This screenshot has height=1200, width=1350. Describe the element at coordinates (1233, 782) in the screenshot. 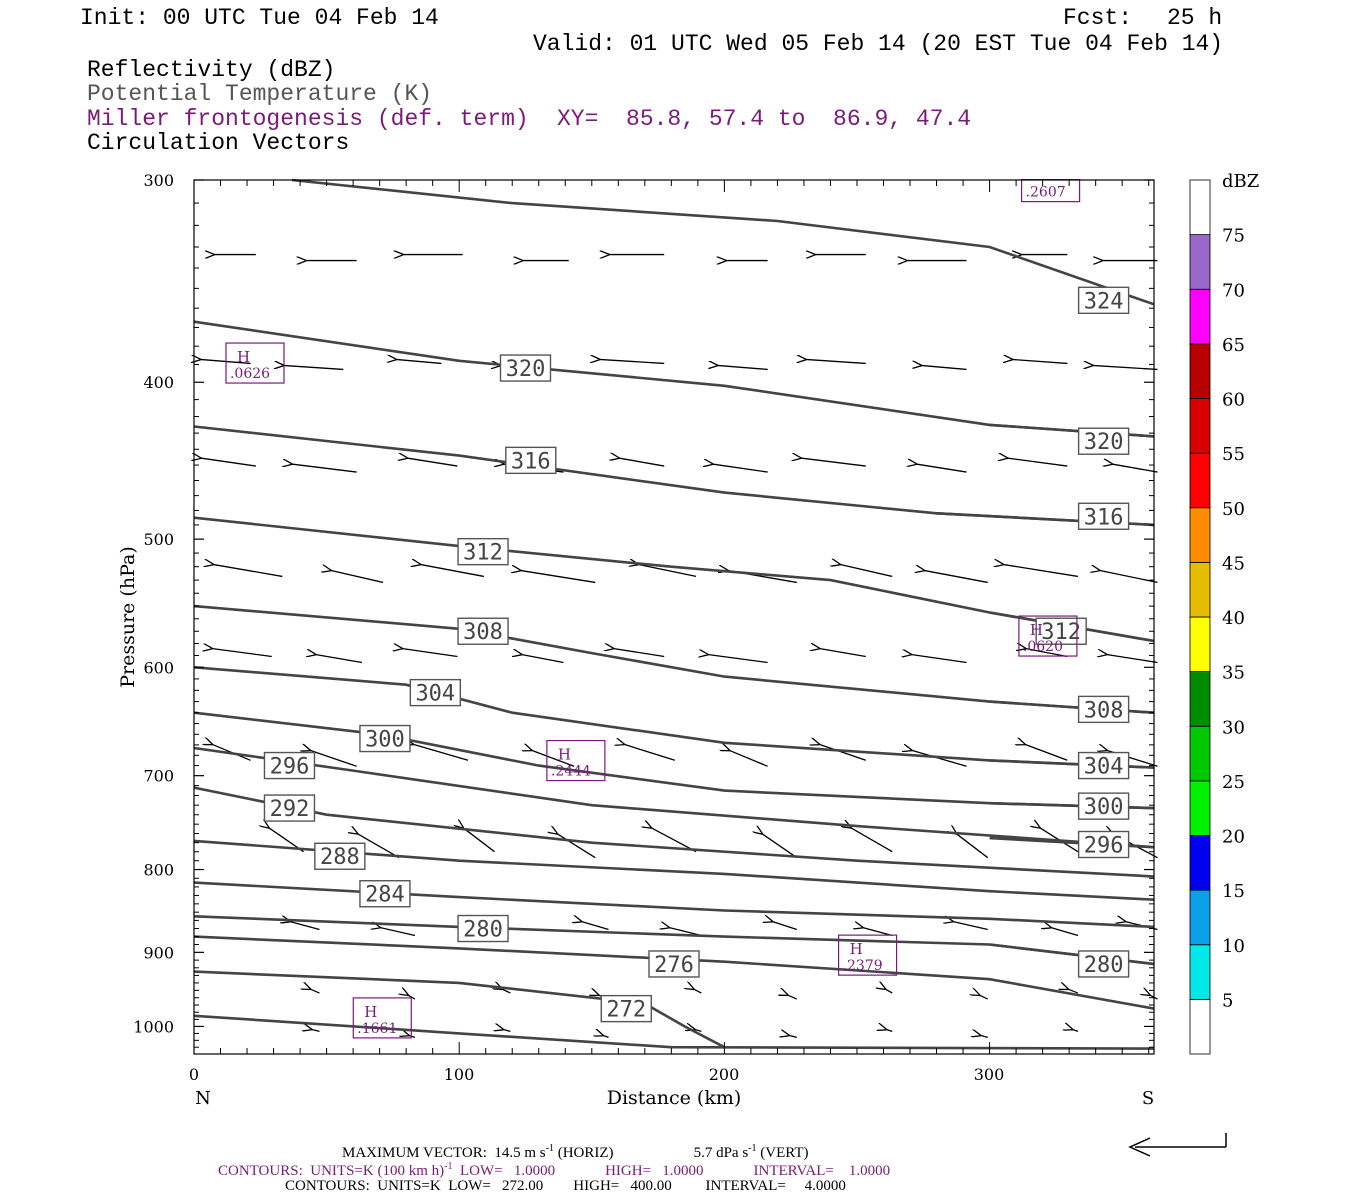

I see `colorbar-label: 25` at that location.